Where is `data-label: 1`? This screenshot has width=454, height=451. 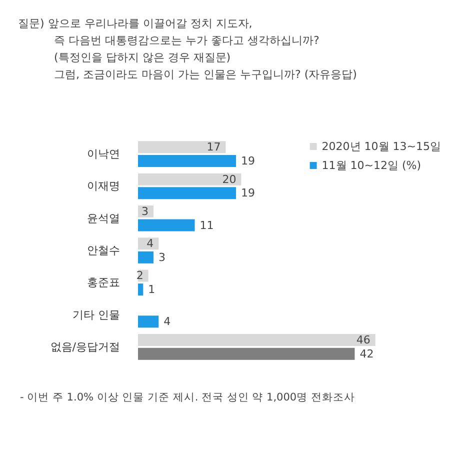 data-label: 1 is located at coordinates (152, 289).